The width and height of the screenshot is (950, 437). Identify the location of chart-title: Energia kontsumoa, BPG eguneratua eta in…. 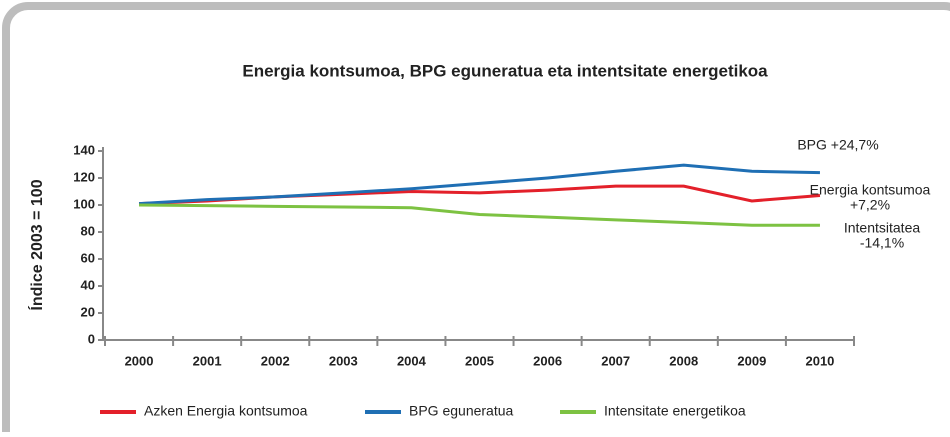
(505, 70).